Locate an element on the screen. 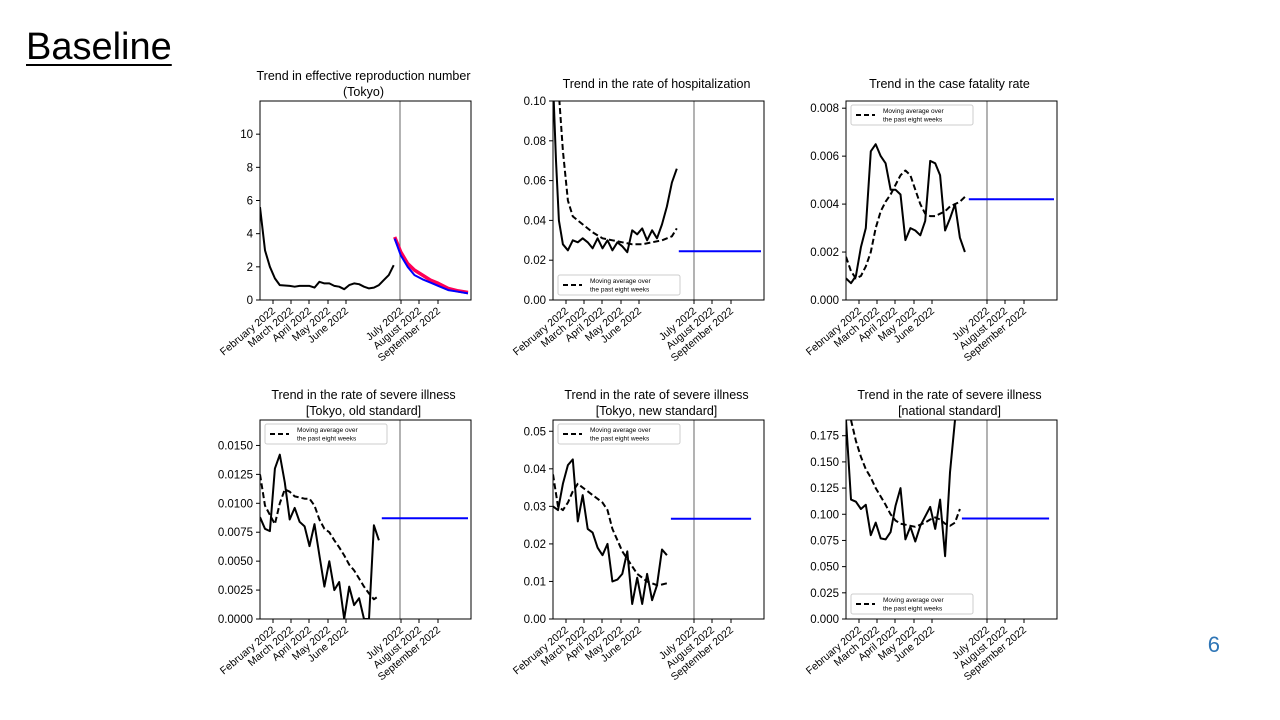  y-tick-label: 0.075 is located at coordinates (824, 541).